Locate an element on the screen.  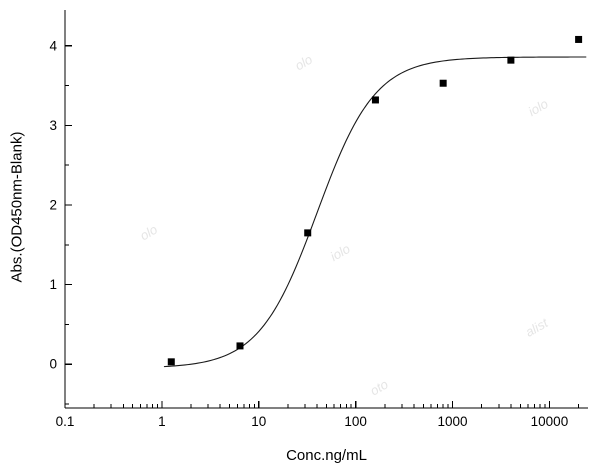
x-tick-label: 100 is located at coordinates (355, 421).